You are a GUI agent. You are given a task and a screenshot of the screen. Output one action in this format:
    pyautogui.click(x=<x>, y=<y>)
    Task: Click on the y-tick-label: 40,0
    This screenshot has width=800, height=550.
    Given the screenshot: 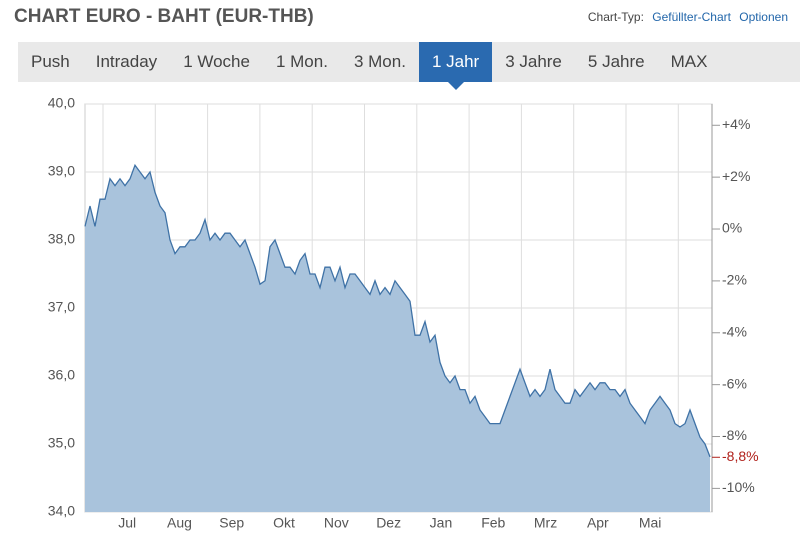 What is the action you would take?
    pyautogui.click(x=61, y=103)
    